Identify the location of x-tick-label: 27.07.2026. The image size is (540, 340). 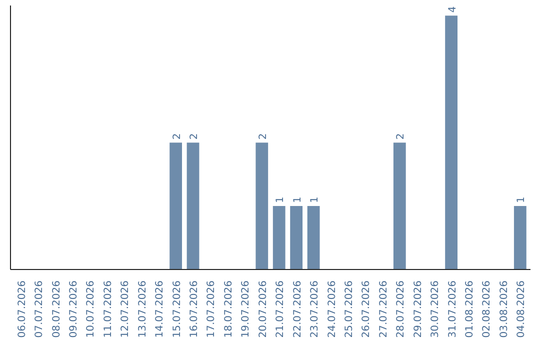
(384, 309).